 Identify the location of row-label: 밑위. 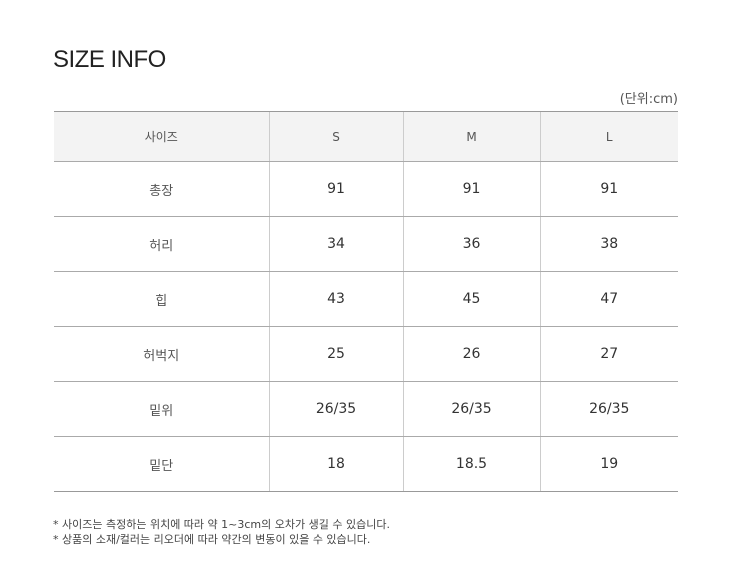
(161, 409).